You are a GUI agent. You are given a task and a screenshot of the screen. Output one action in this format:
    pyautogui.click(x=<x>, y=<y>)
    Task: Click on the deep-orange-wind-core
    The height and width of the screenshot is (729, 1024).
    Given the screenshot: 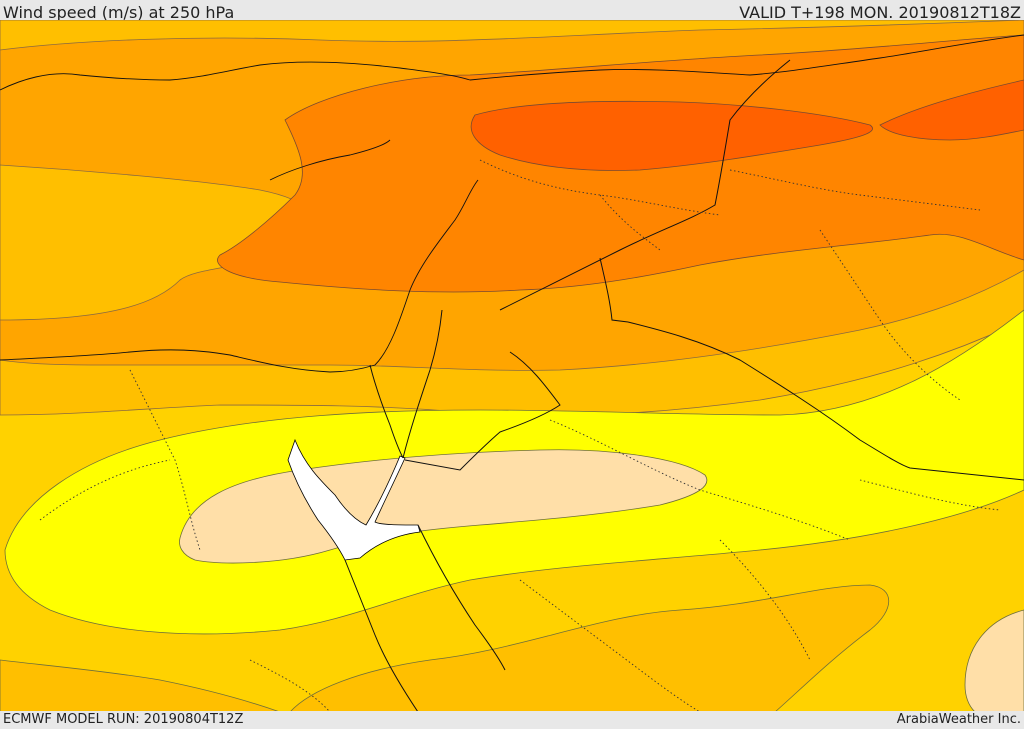 What is the action you would take?
    pyautogui.click(x=671, y=135)
    